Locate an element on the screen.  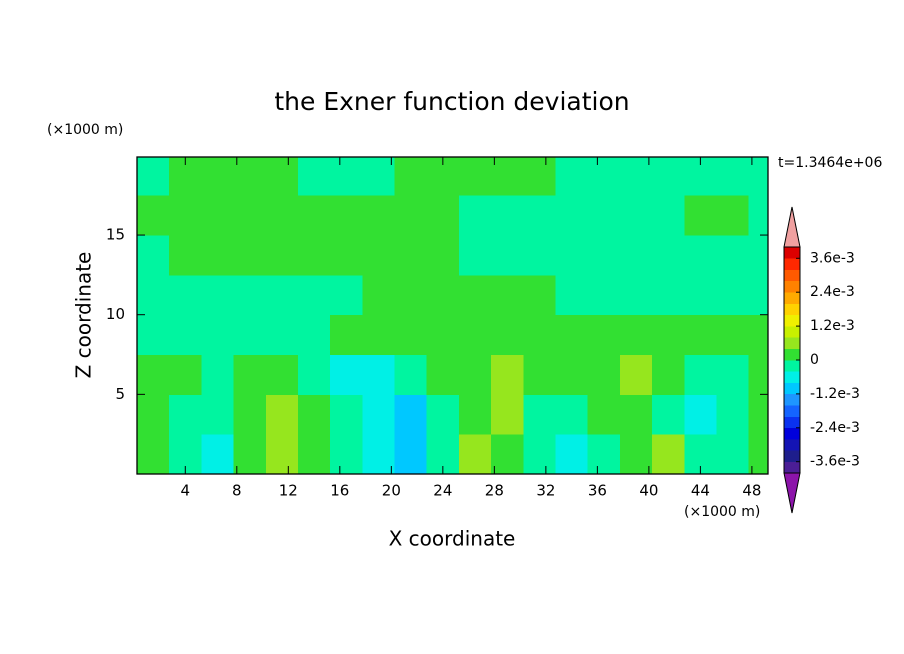
x-tick-label: 28 is located at coordinates (494, 491).